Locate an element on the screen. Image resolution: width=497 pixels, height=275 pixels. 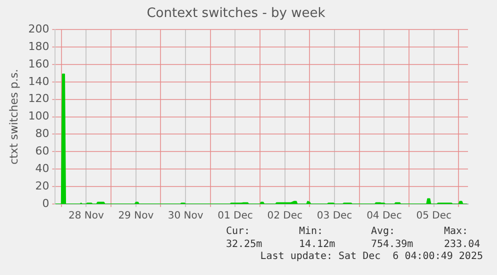
x-tick-label: 30 Nov is located at coordinates (186, 216).